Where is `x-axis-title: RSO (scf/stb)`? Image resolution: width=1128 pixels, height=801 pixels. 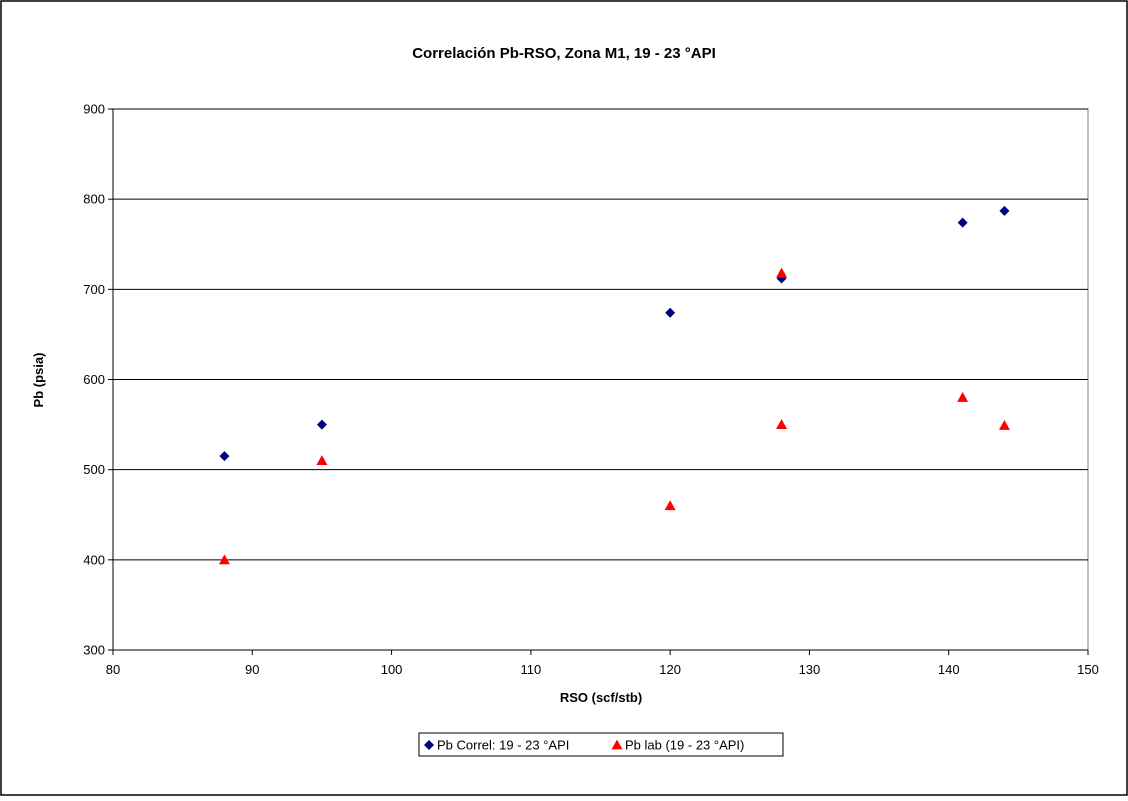
x-axis-title: RSO (scf/stb) is located at coordinates (601, 697).